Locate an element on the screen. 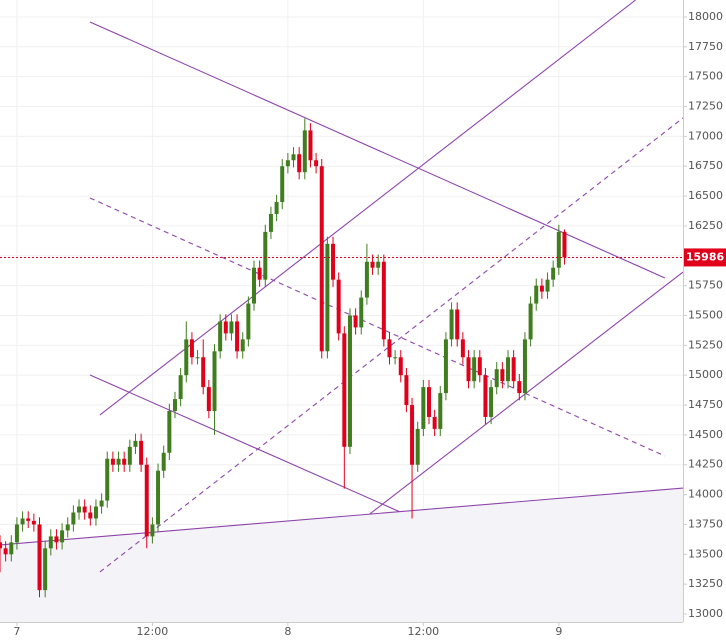 This screenshot has width=726, height=640. y-tick-label: 15250 is located at coordinates (705, 344).